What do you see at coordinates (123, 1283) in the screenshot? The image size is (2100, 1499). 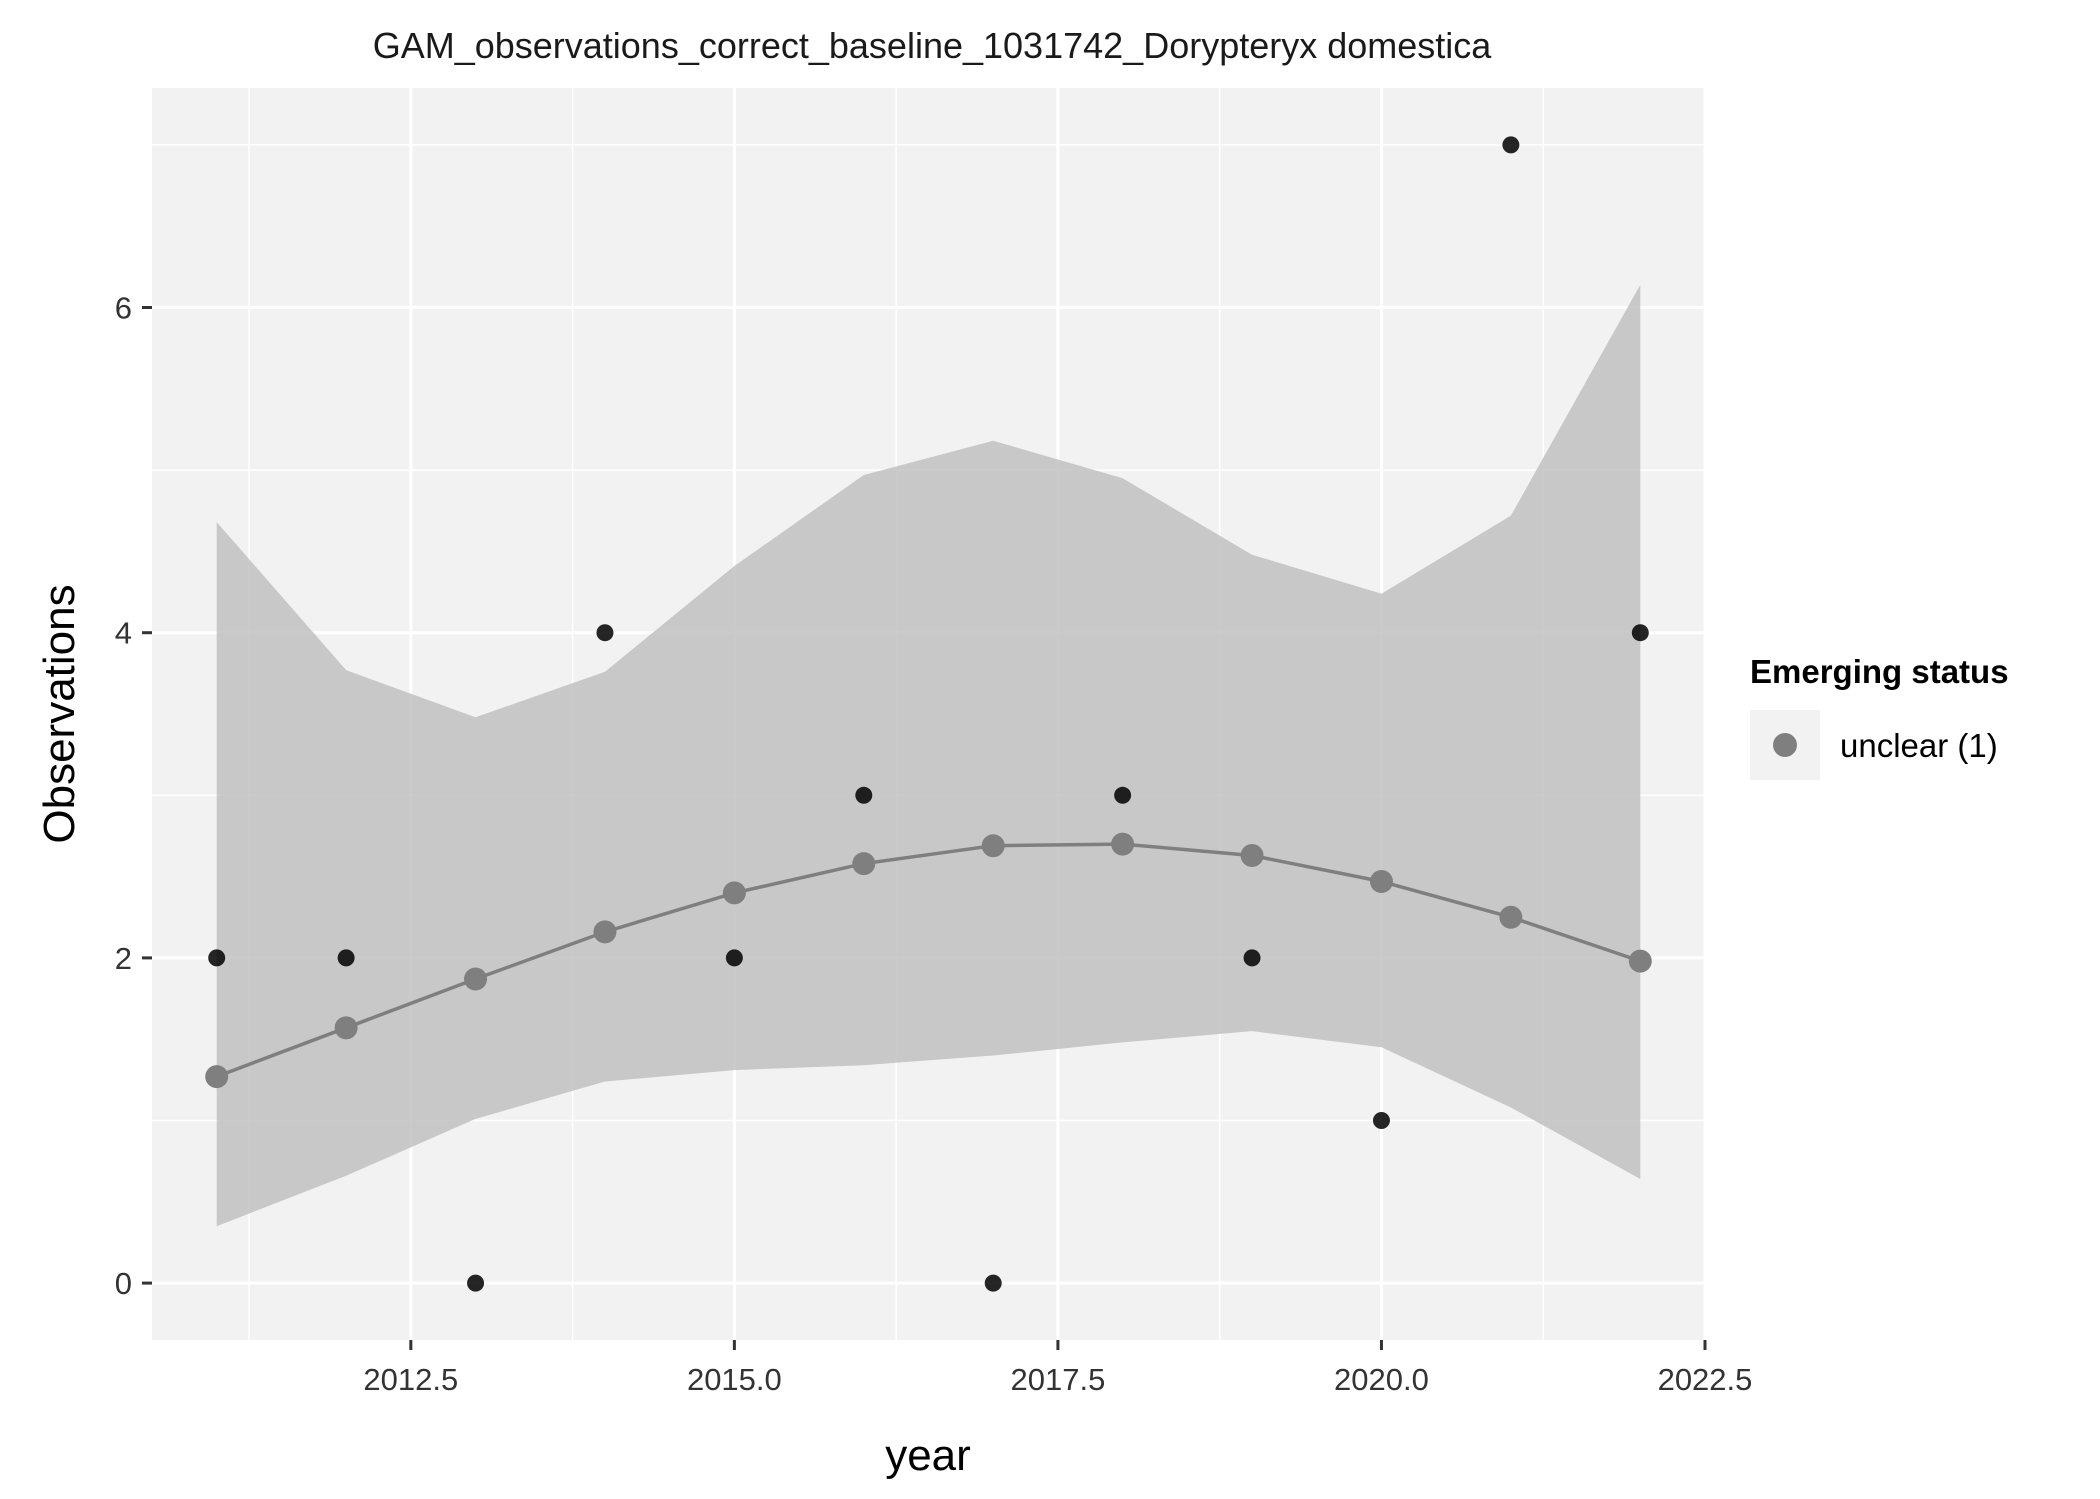 I see `y-tick-label: 0` at bounding box center [123, 1283].